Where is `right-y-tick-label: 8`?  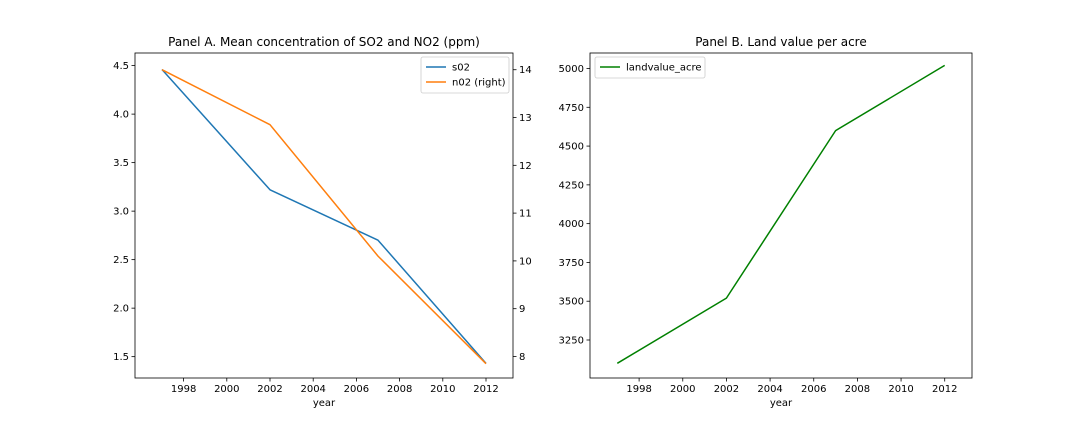
right-y-tick-label: 8 is located at coordinates (522, 357).